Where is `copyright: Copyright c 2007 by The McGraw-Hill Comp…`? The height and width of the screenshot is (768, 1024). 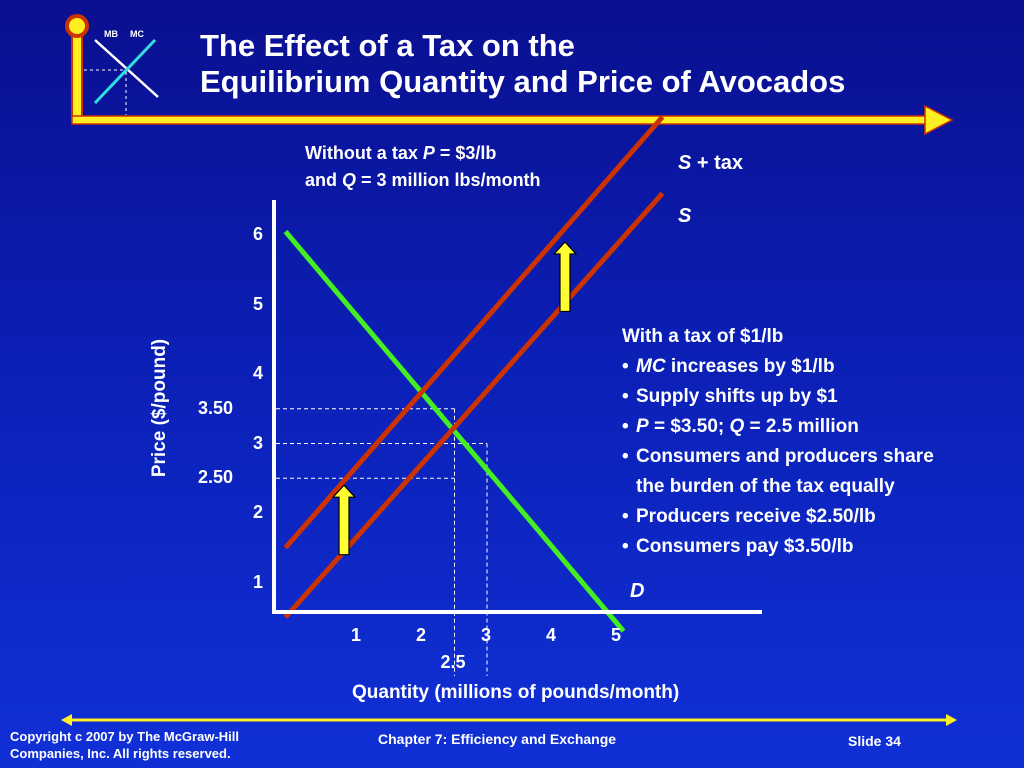 copyright: Copyright c 2007 by The McGraw-Hill Comp… is located at coordinates (124, 745).